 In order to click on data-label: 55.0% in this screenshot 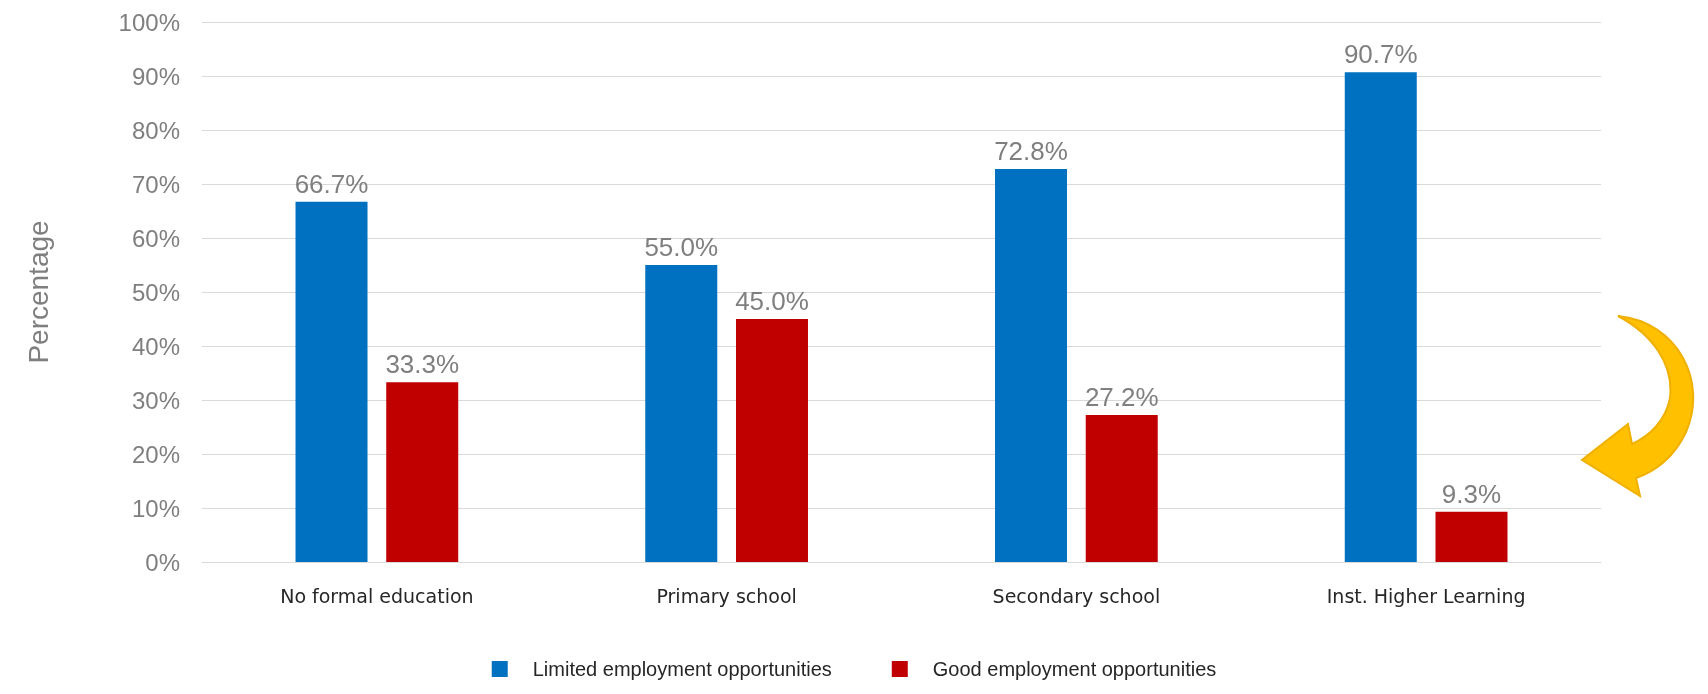, I will do `click(681, 247)`.